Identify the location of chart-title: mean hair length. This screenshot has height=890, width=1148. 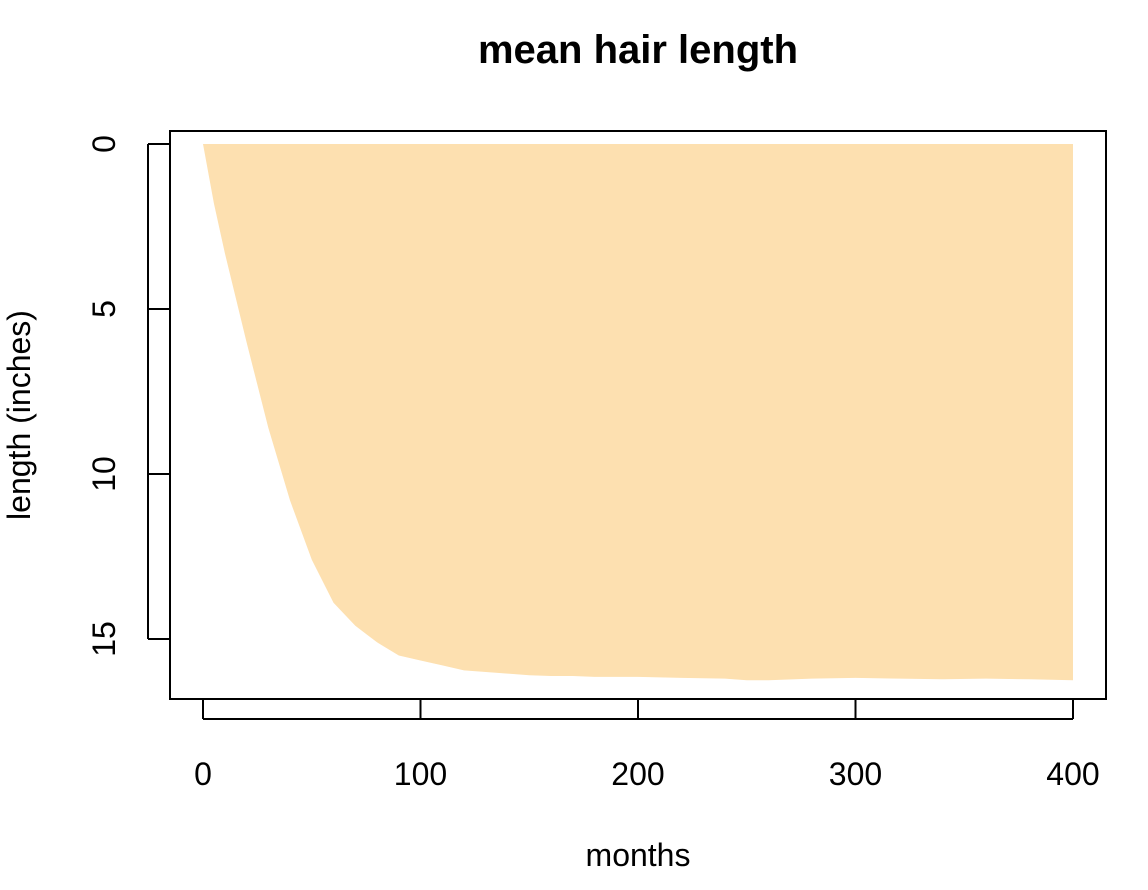
(638, 50).